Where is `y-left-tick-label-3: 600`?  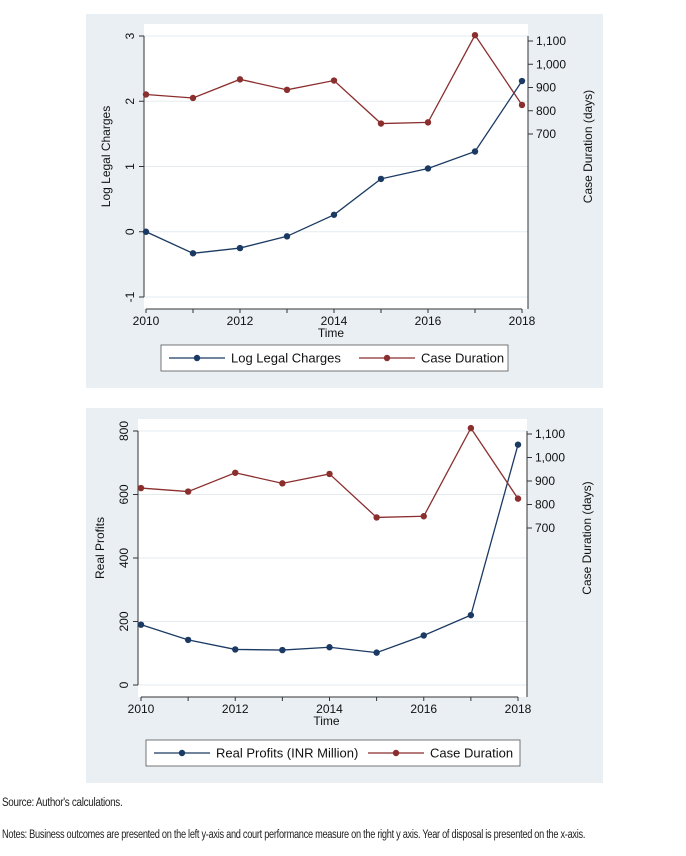
y-left-tick-label-3: 600 is located at coordinates (124, 494).